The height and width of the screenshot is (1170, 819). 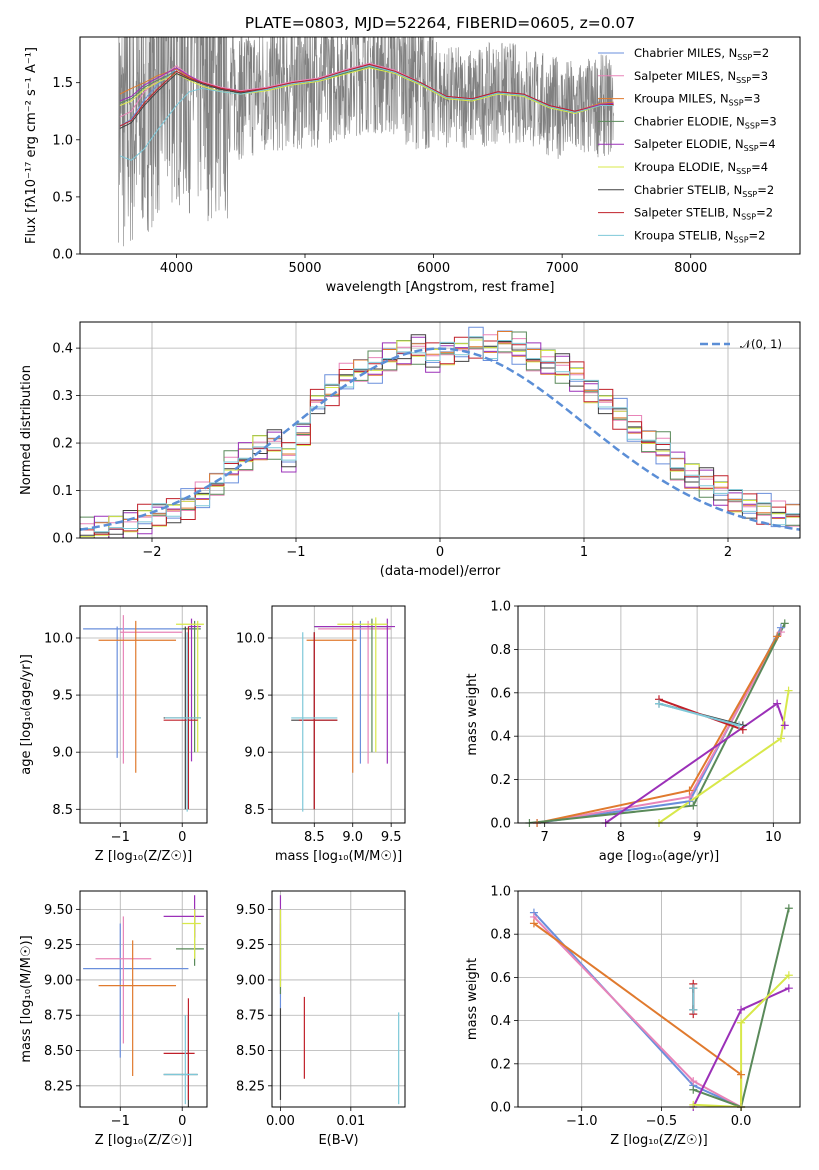 I want to click on x-tick-label: 5000, so click(x=304, y=268).